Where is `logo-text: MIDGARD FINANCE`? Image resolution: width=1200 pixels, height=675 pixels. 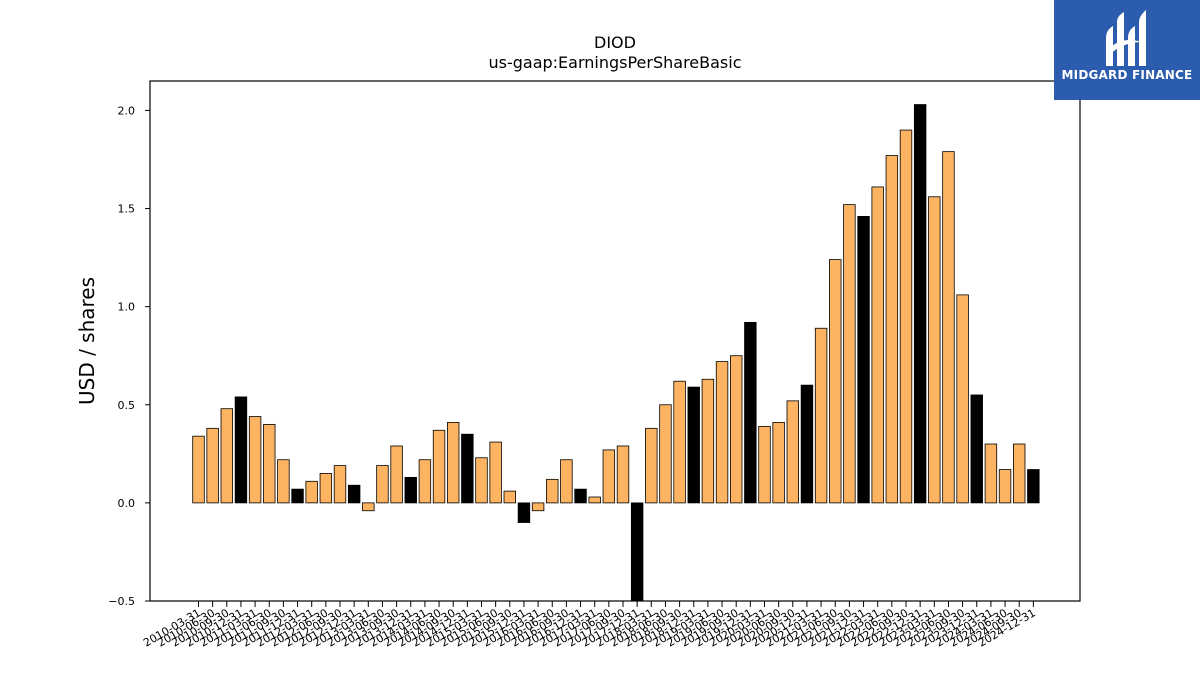 logo-text: MIDGARD FINANCE is located at coordinates (1127, 75).